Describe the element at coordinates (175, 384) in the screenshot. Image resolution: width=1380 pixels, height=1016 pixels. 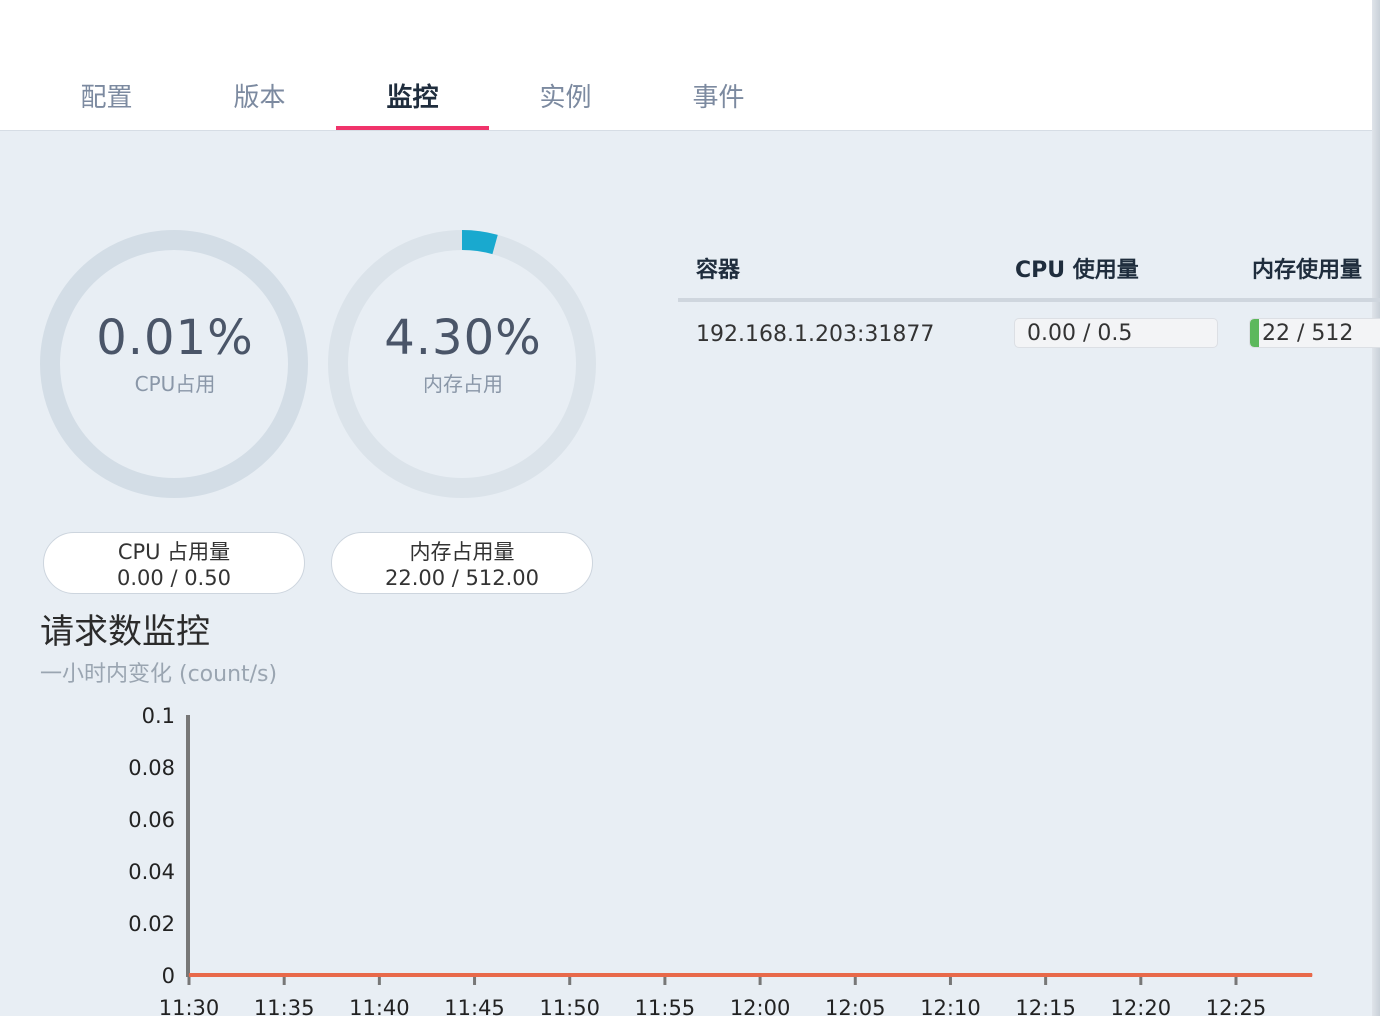
I see `cpu-gauge-label: CPU占用` at that location.